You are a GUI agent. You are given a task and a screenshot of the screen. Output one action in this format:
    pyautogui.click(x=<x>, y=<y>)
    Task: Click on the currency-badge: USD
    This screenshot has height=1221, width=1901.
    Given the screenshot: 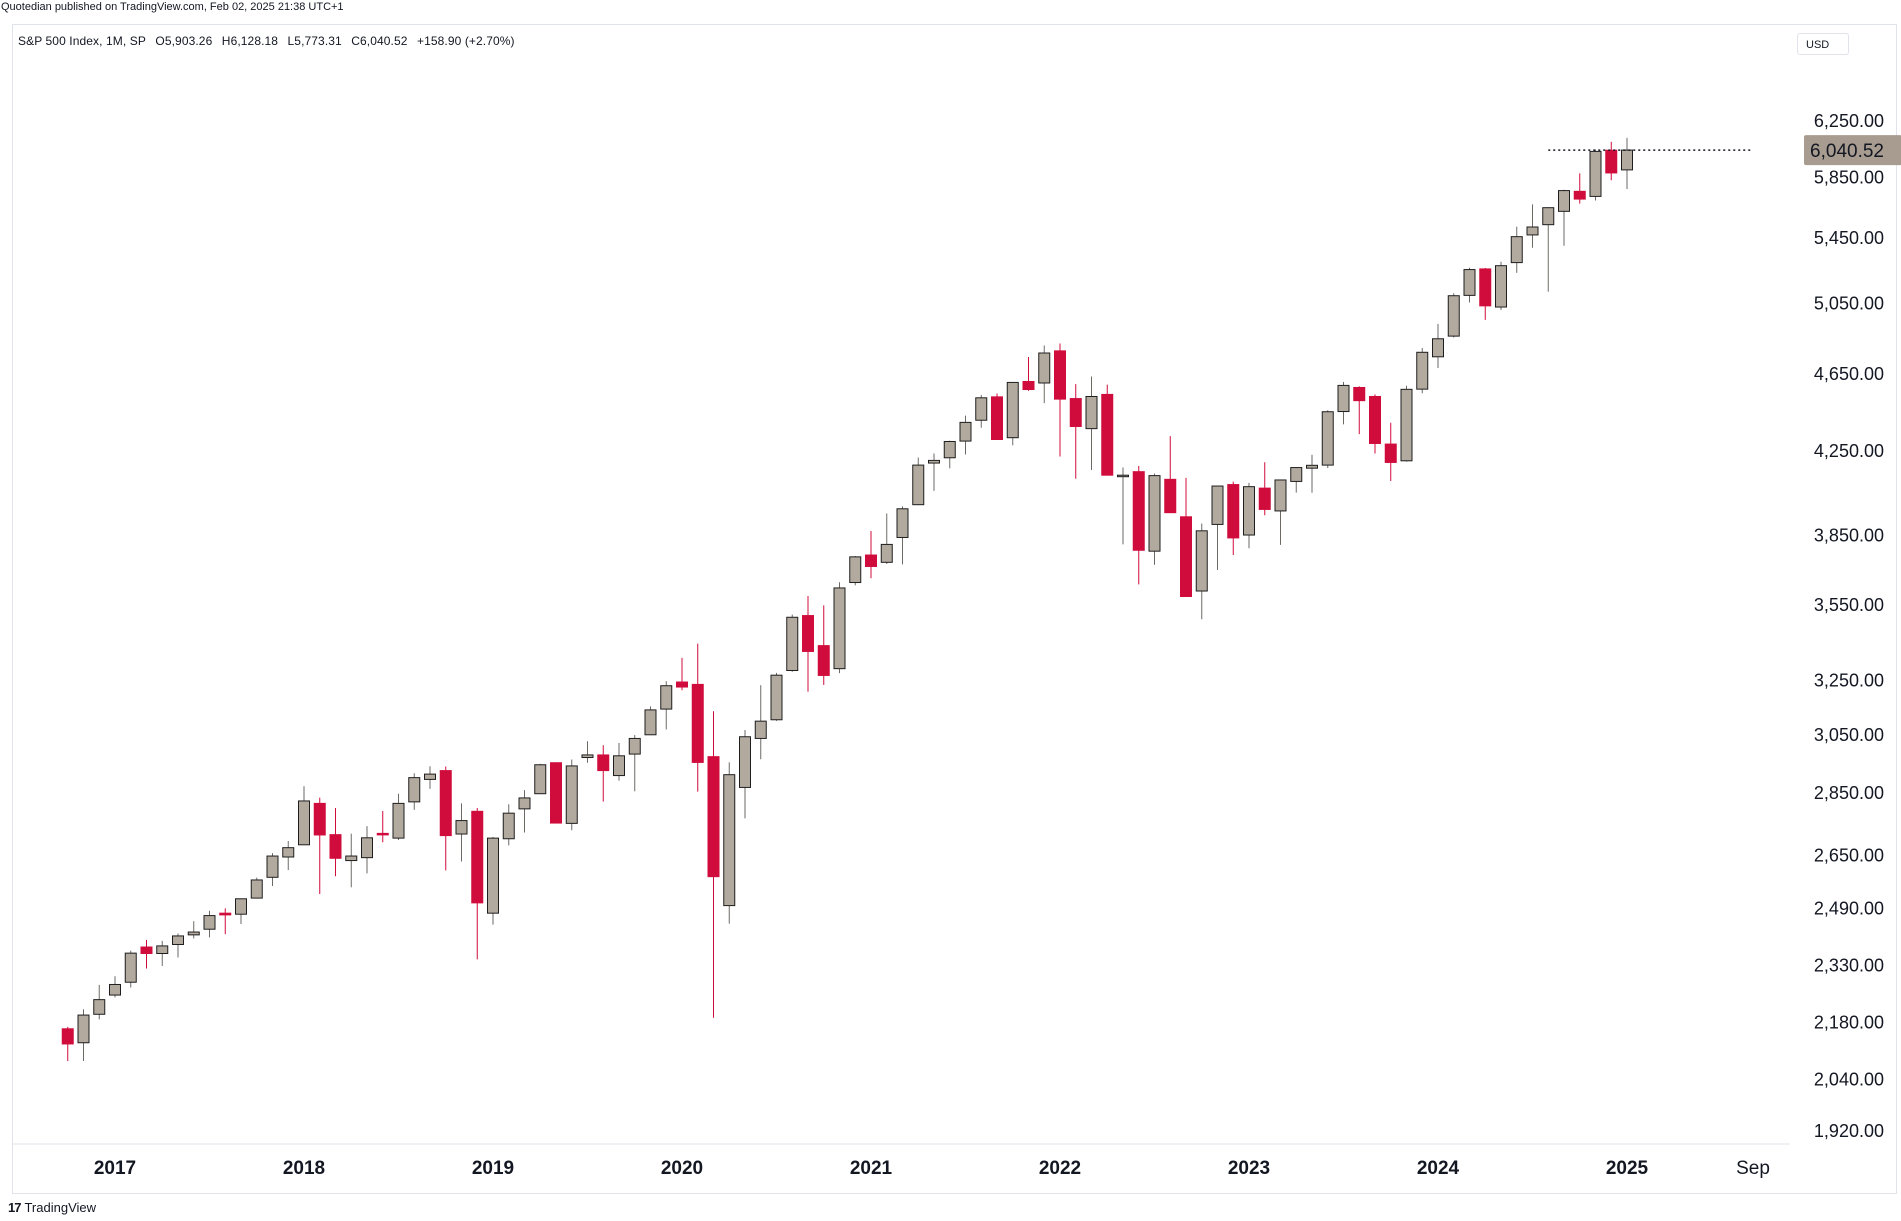 What is the action you would take?
    pyautogui.click(x=1823, y=44)
    